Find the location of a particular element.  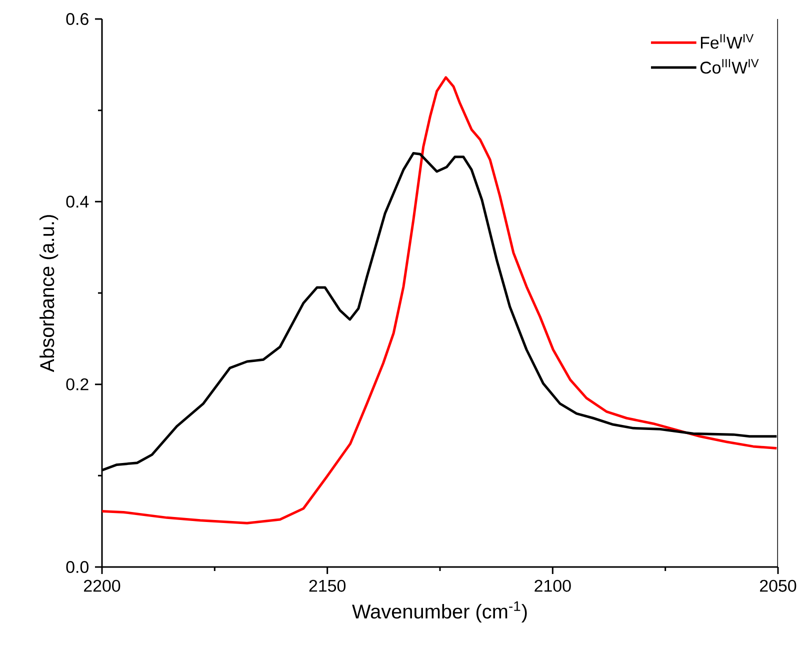

y-tick-label: 0.2 is located at coordinates (77, 384).